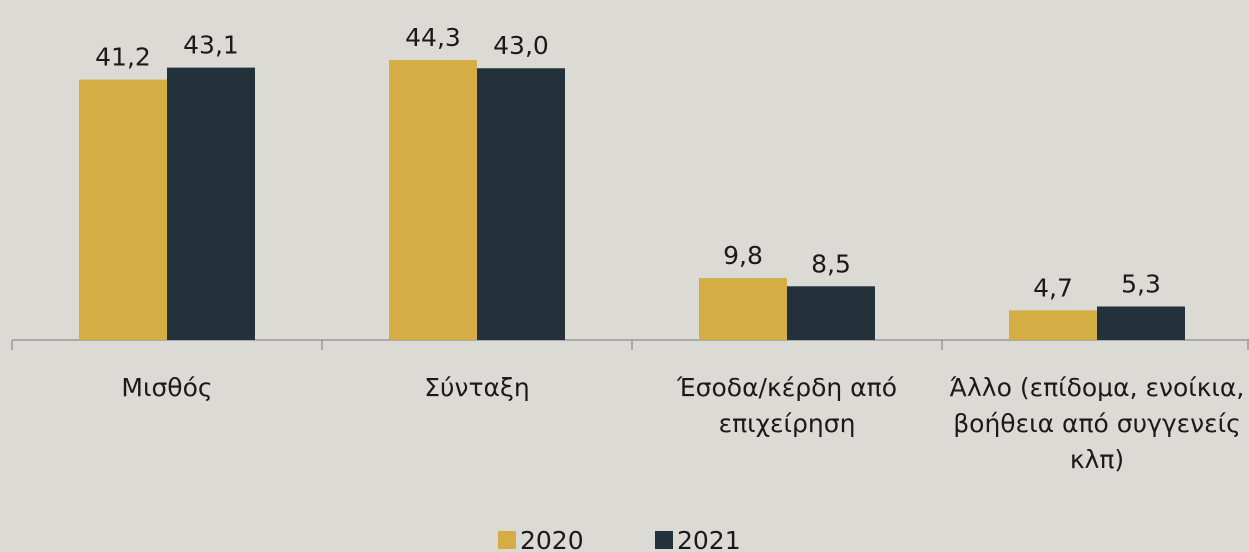 The width and height of the screenshot is (1249, 552). Describe the element at coordinates (743, 255) in the screenshot. I see `value-label: 9,8` at that location.